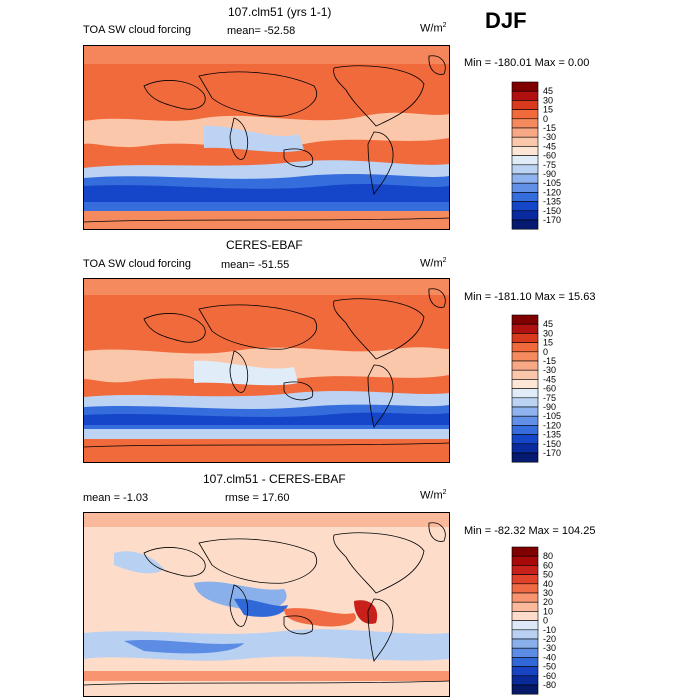  Describe the element at coordinates (549, 630) in the screenshot. I see `colorbar-tick-label: -10` at that location.